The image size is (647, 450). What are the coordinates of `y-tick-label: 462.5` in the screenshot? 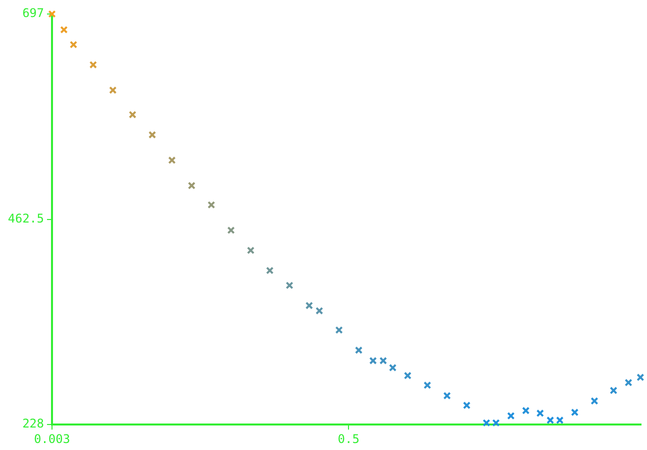 It's located at (26, 218).